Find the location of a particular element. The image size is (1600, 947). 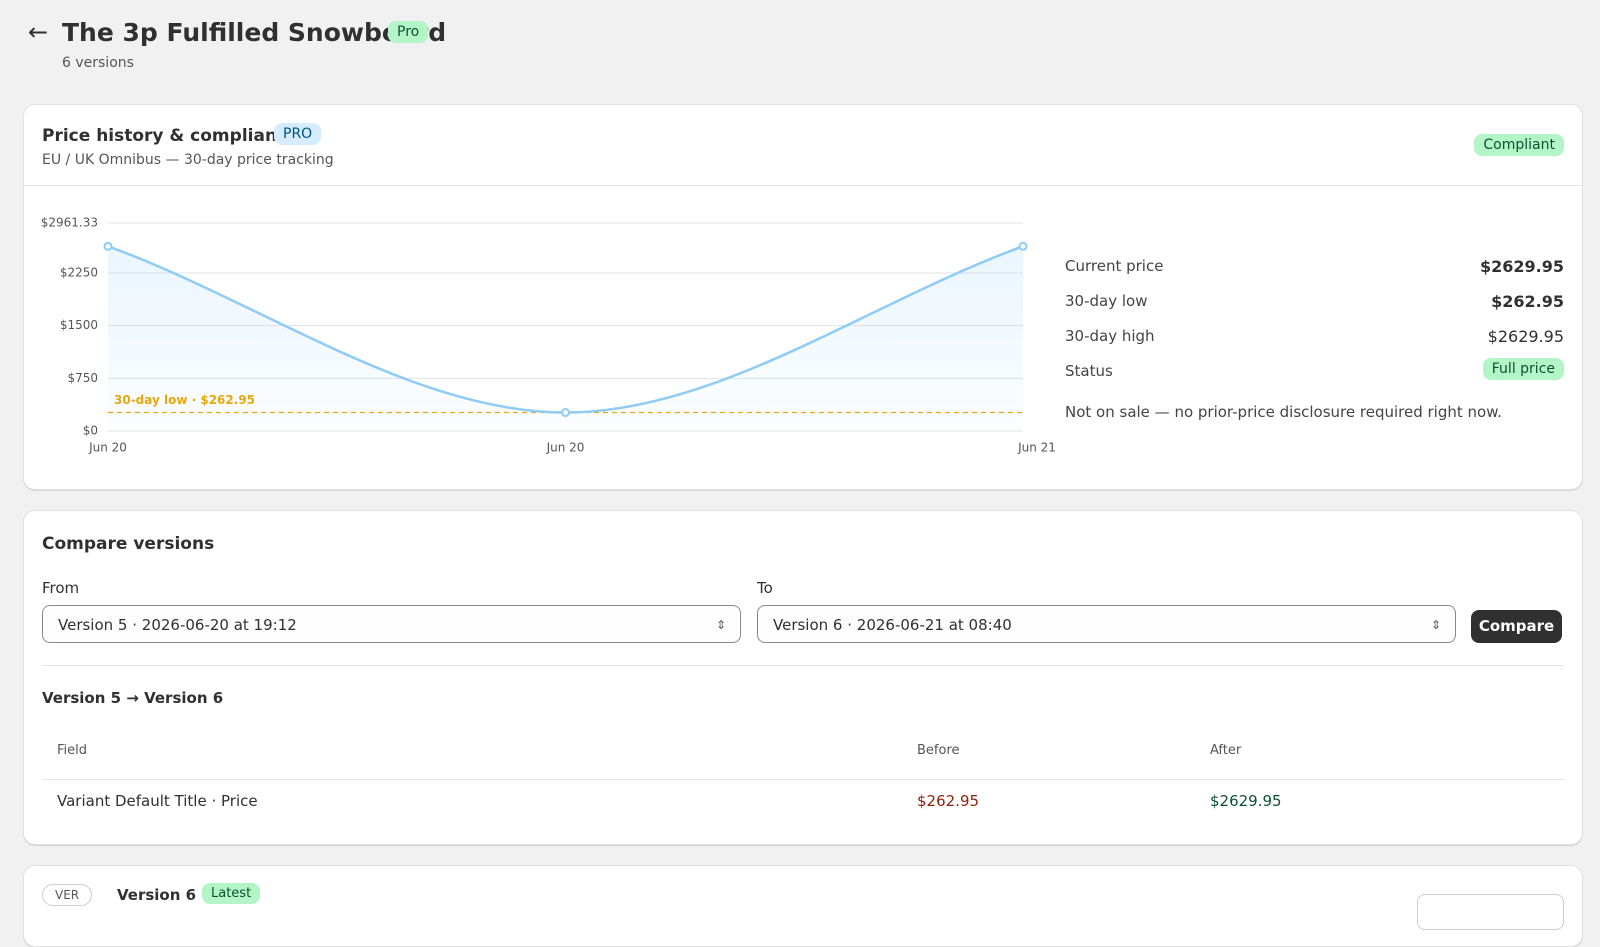

stat-value: $262.95 is located at coordinates (1527, 301).